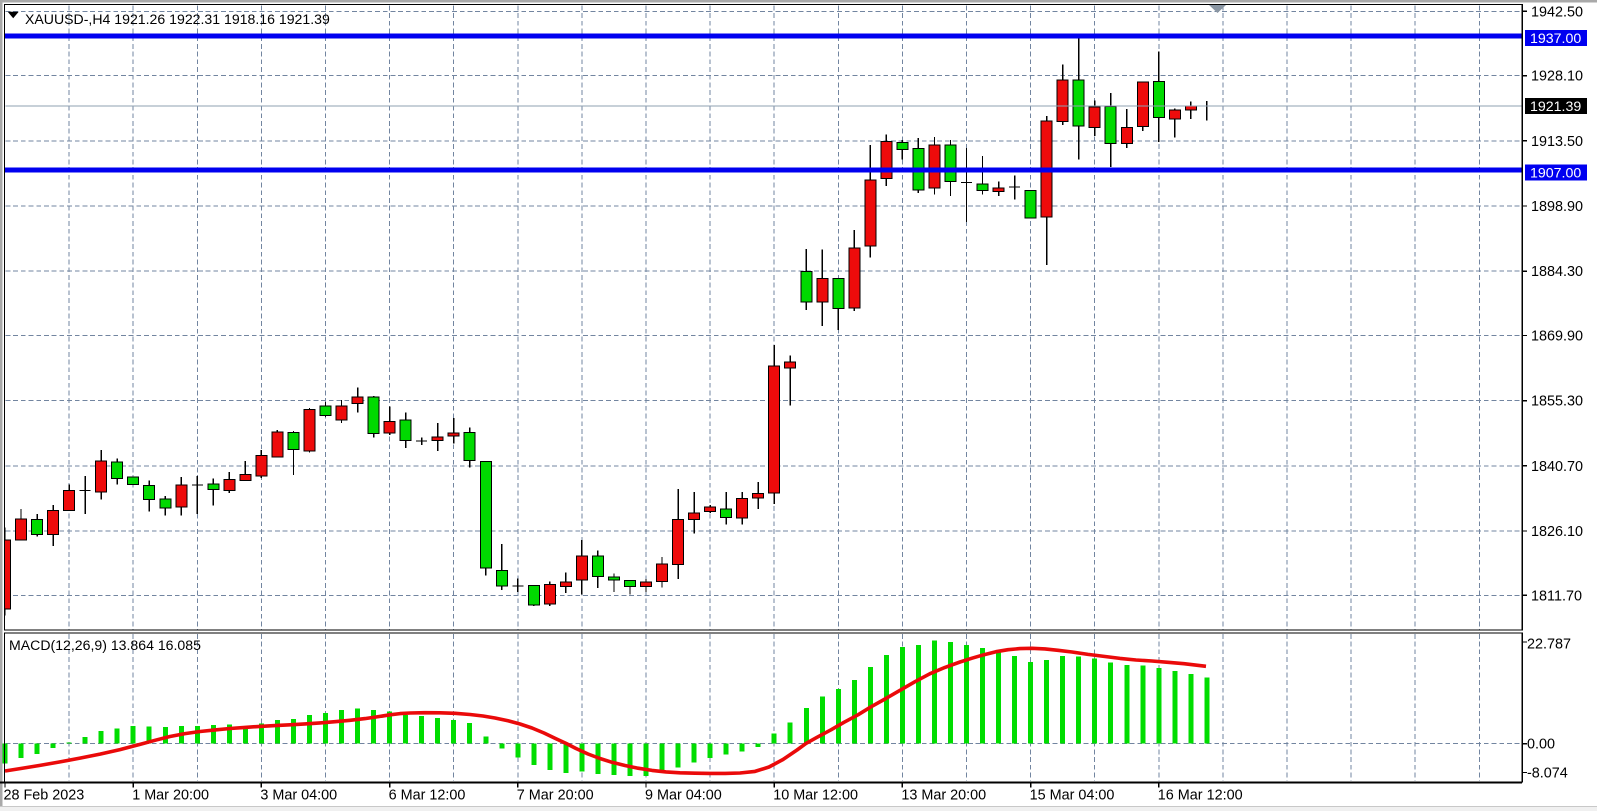 The height and width of the screenshot is (811, 1597). I want to click on svg-text: 1942.50, so click(1557, 12).